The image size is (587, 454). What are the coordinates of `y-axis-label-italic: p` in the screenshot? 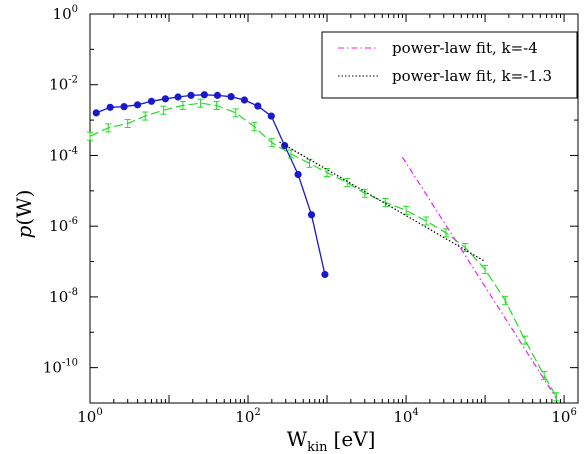 It's located at (24, 231).